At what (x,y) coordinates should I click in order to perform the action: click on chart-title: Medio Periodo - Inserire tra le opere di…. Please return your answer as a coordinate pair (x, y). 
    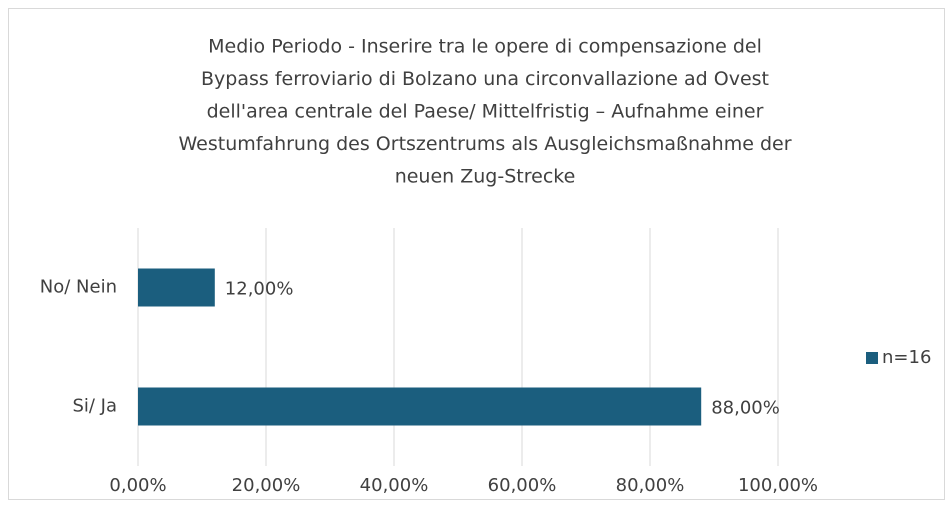
    Looking at the image, I should click on (485, 47).